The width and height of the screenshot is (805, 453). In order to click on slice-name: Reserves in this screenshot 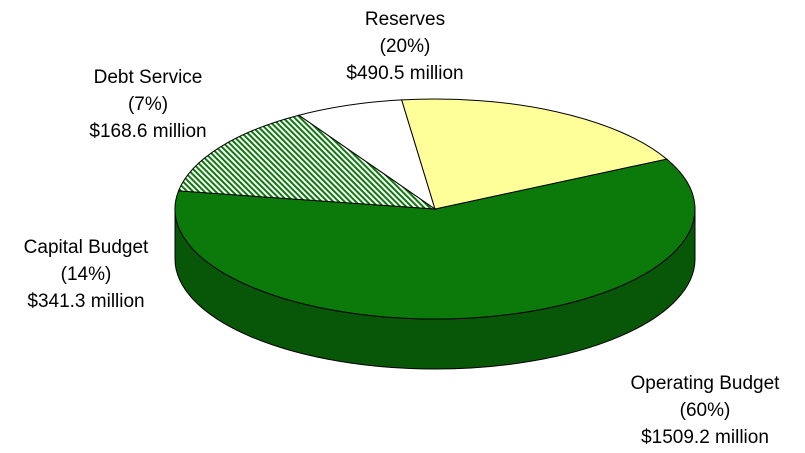, I will do `click(405, 19)`.